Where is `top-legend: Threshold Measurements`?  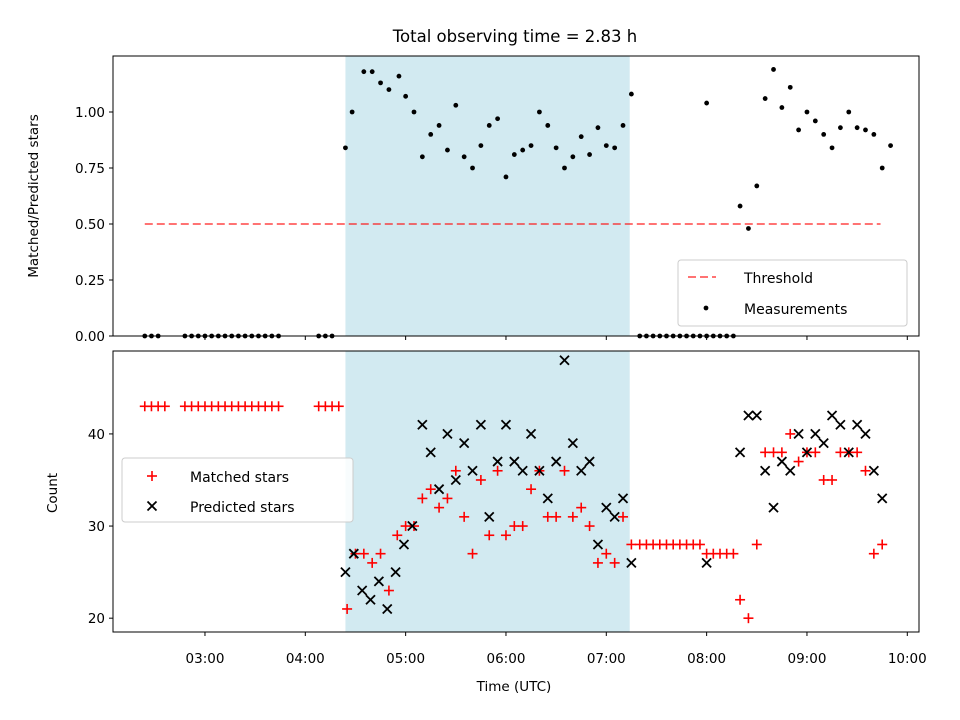
top-legend: Threshold Measurements is located at coordinates (792, 293).